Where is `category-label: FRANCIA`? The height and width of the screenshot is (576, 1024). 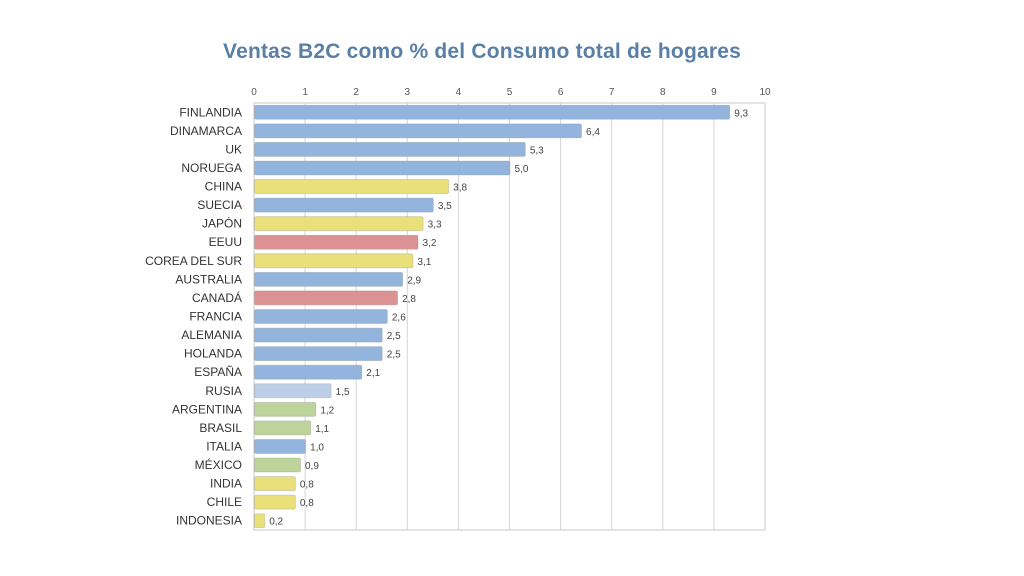 category-label: FRANCIA is located at coordinates (215, 317).